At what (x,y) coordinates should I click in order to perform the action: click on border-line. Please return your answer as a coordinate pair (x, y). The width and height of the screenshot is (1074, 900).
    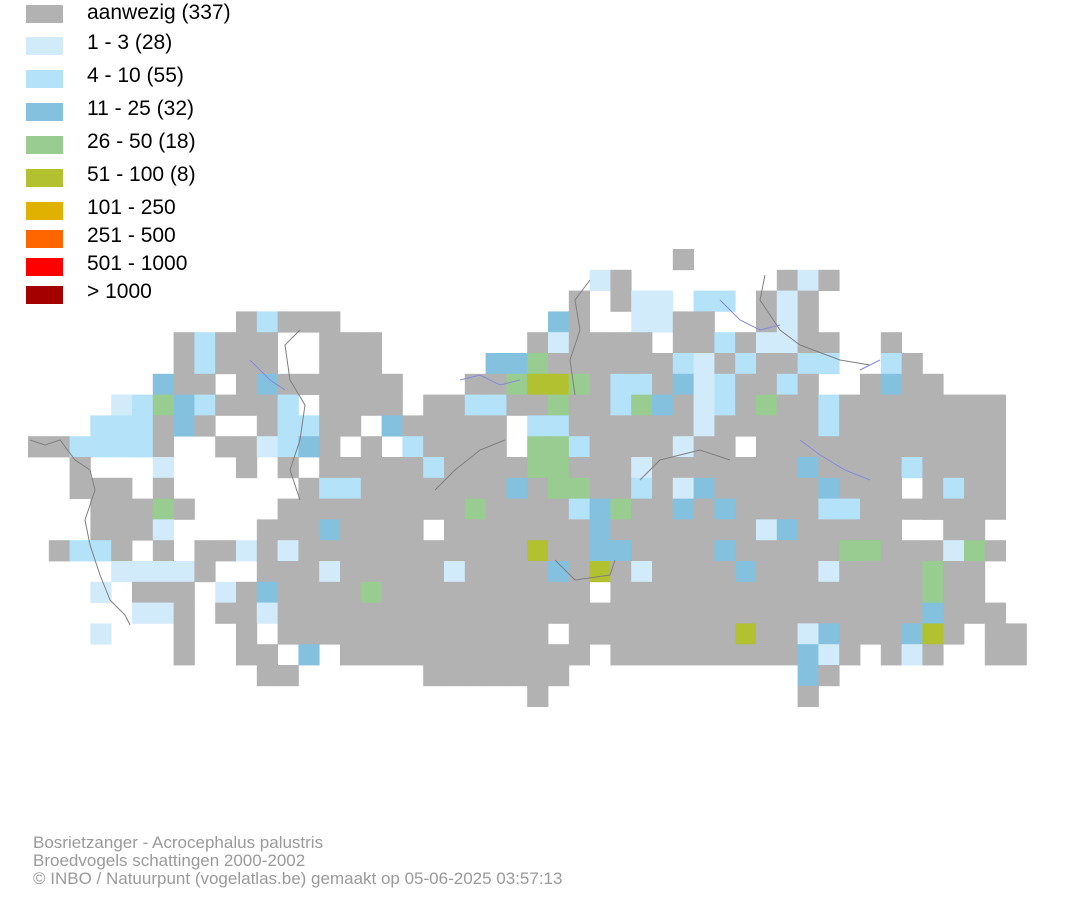
    Looking at the image, I should click on (470, 465).